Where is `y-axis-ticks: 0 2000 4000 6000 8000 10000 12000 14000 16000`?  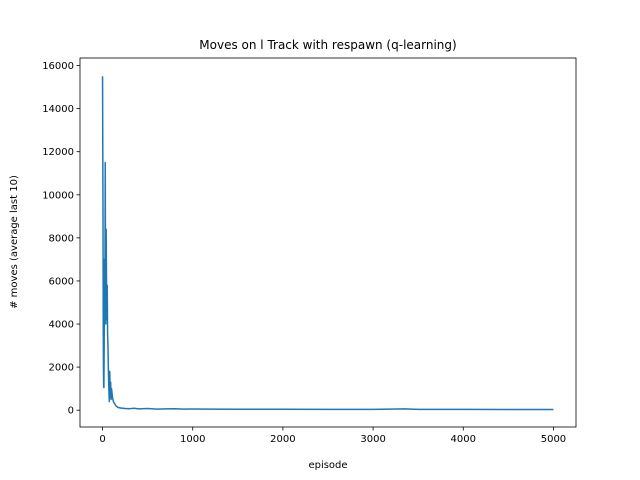
y-axis-ticks: 0 2000 4000 6000 8000 10000 12000 14000 16000 is located at coordinates (61, 239).